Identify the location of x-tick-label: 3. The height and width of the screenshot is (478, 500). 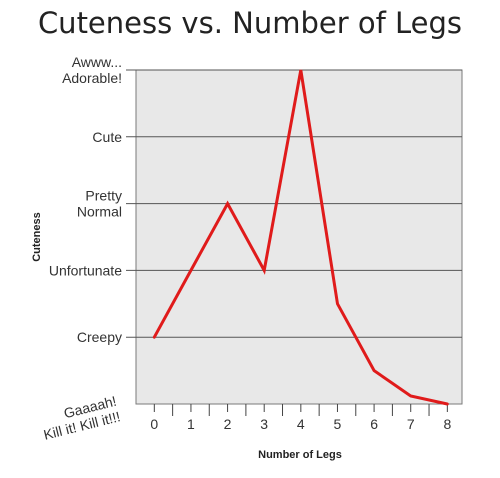
(264, 424).